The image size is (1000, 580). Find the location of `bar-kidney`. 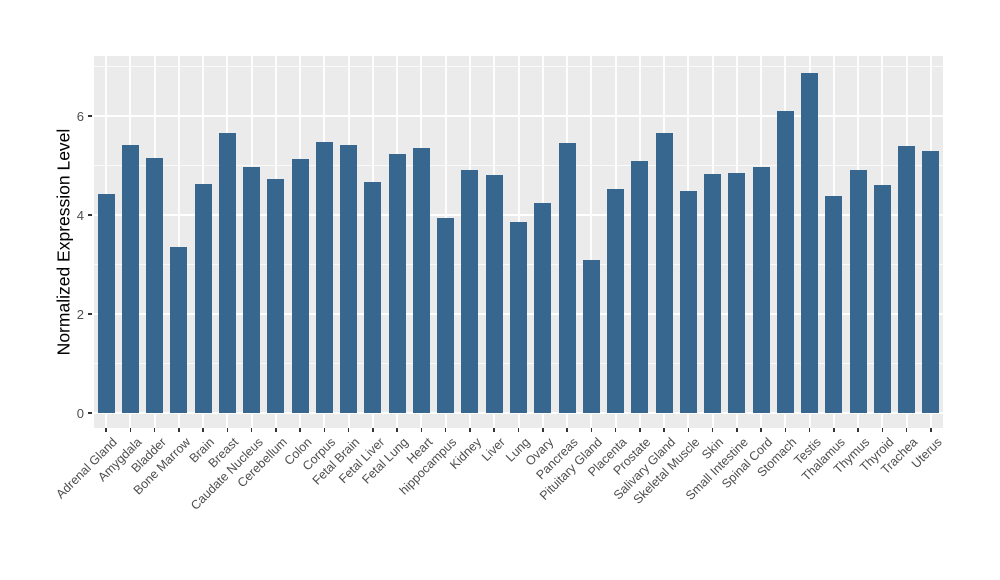

bar-kidney is located at coordinates (470, 291).